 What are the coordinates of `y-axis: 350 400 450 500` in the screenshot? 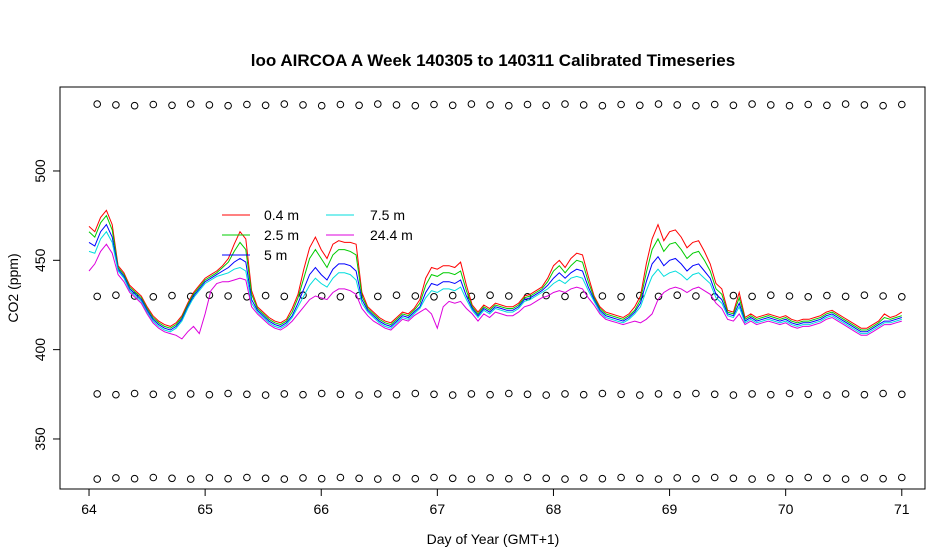 It's located at (46, 305).